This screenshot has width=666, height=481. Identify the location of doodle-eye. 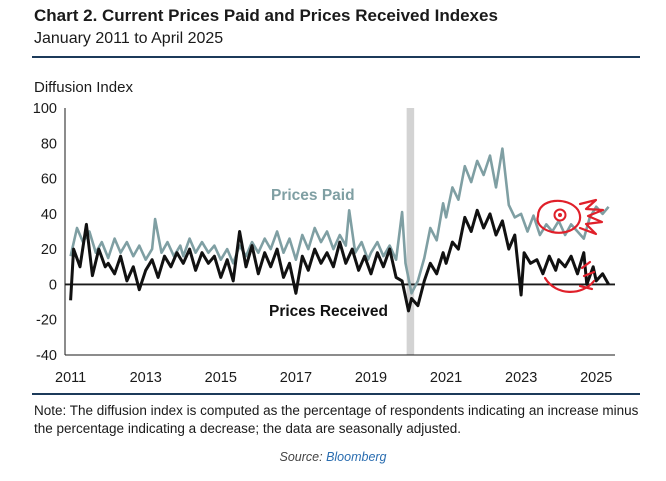
(560, 215).